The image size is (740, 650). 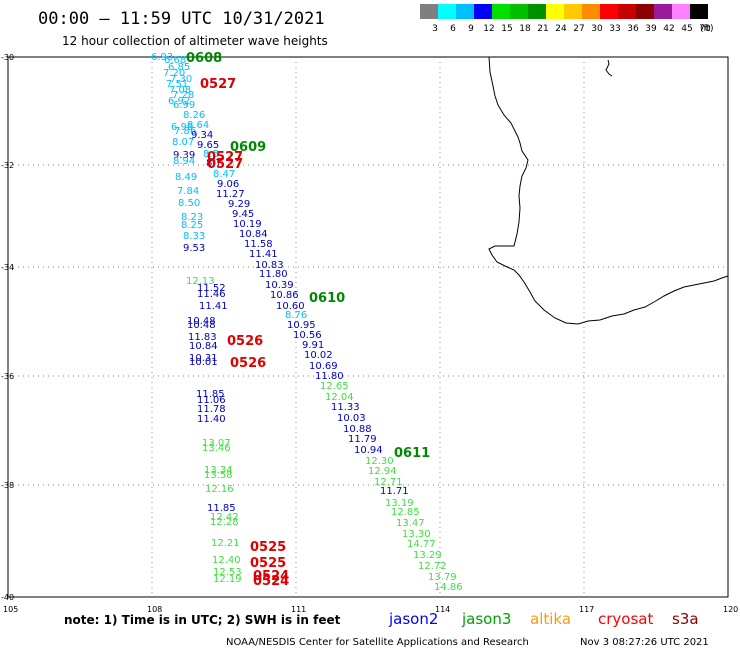 What do you see at coordinates (184, 105) in the screenshot?
I see `swh-value: 6.99` at bounding box center [184, 105].